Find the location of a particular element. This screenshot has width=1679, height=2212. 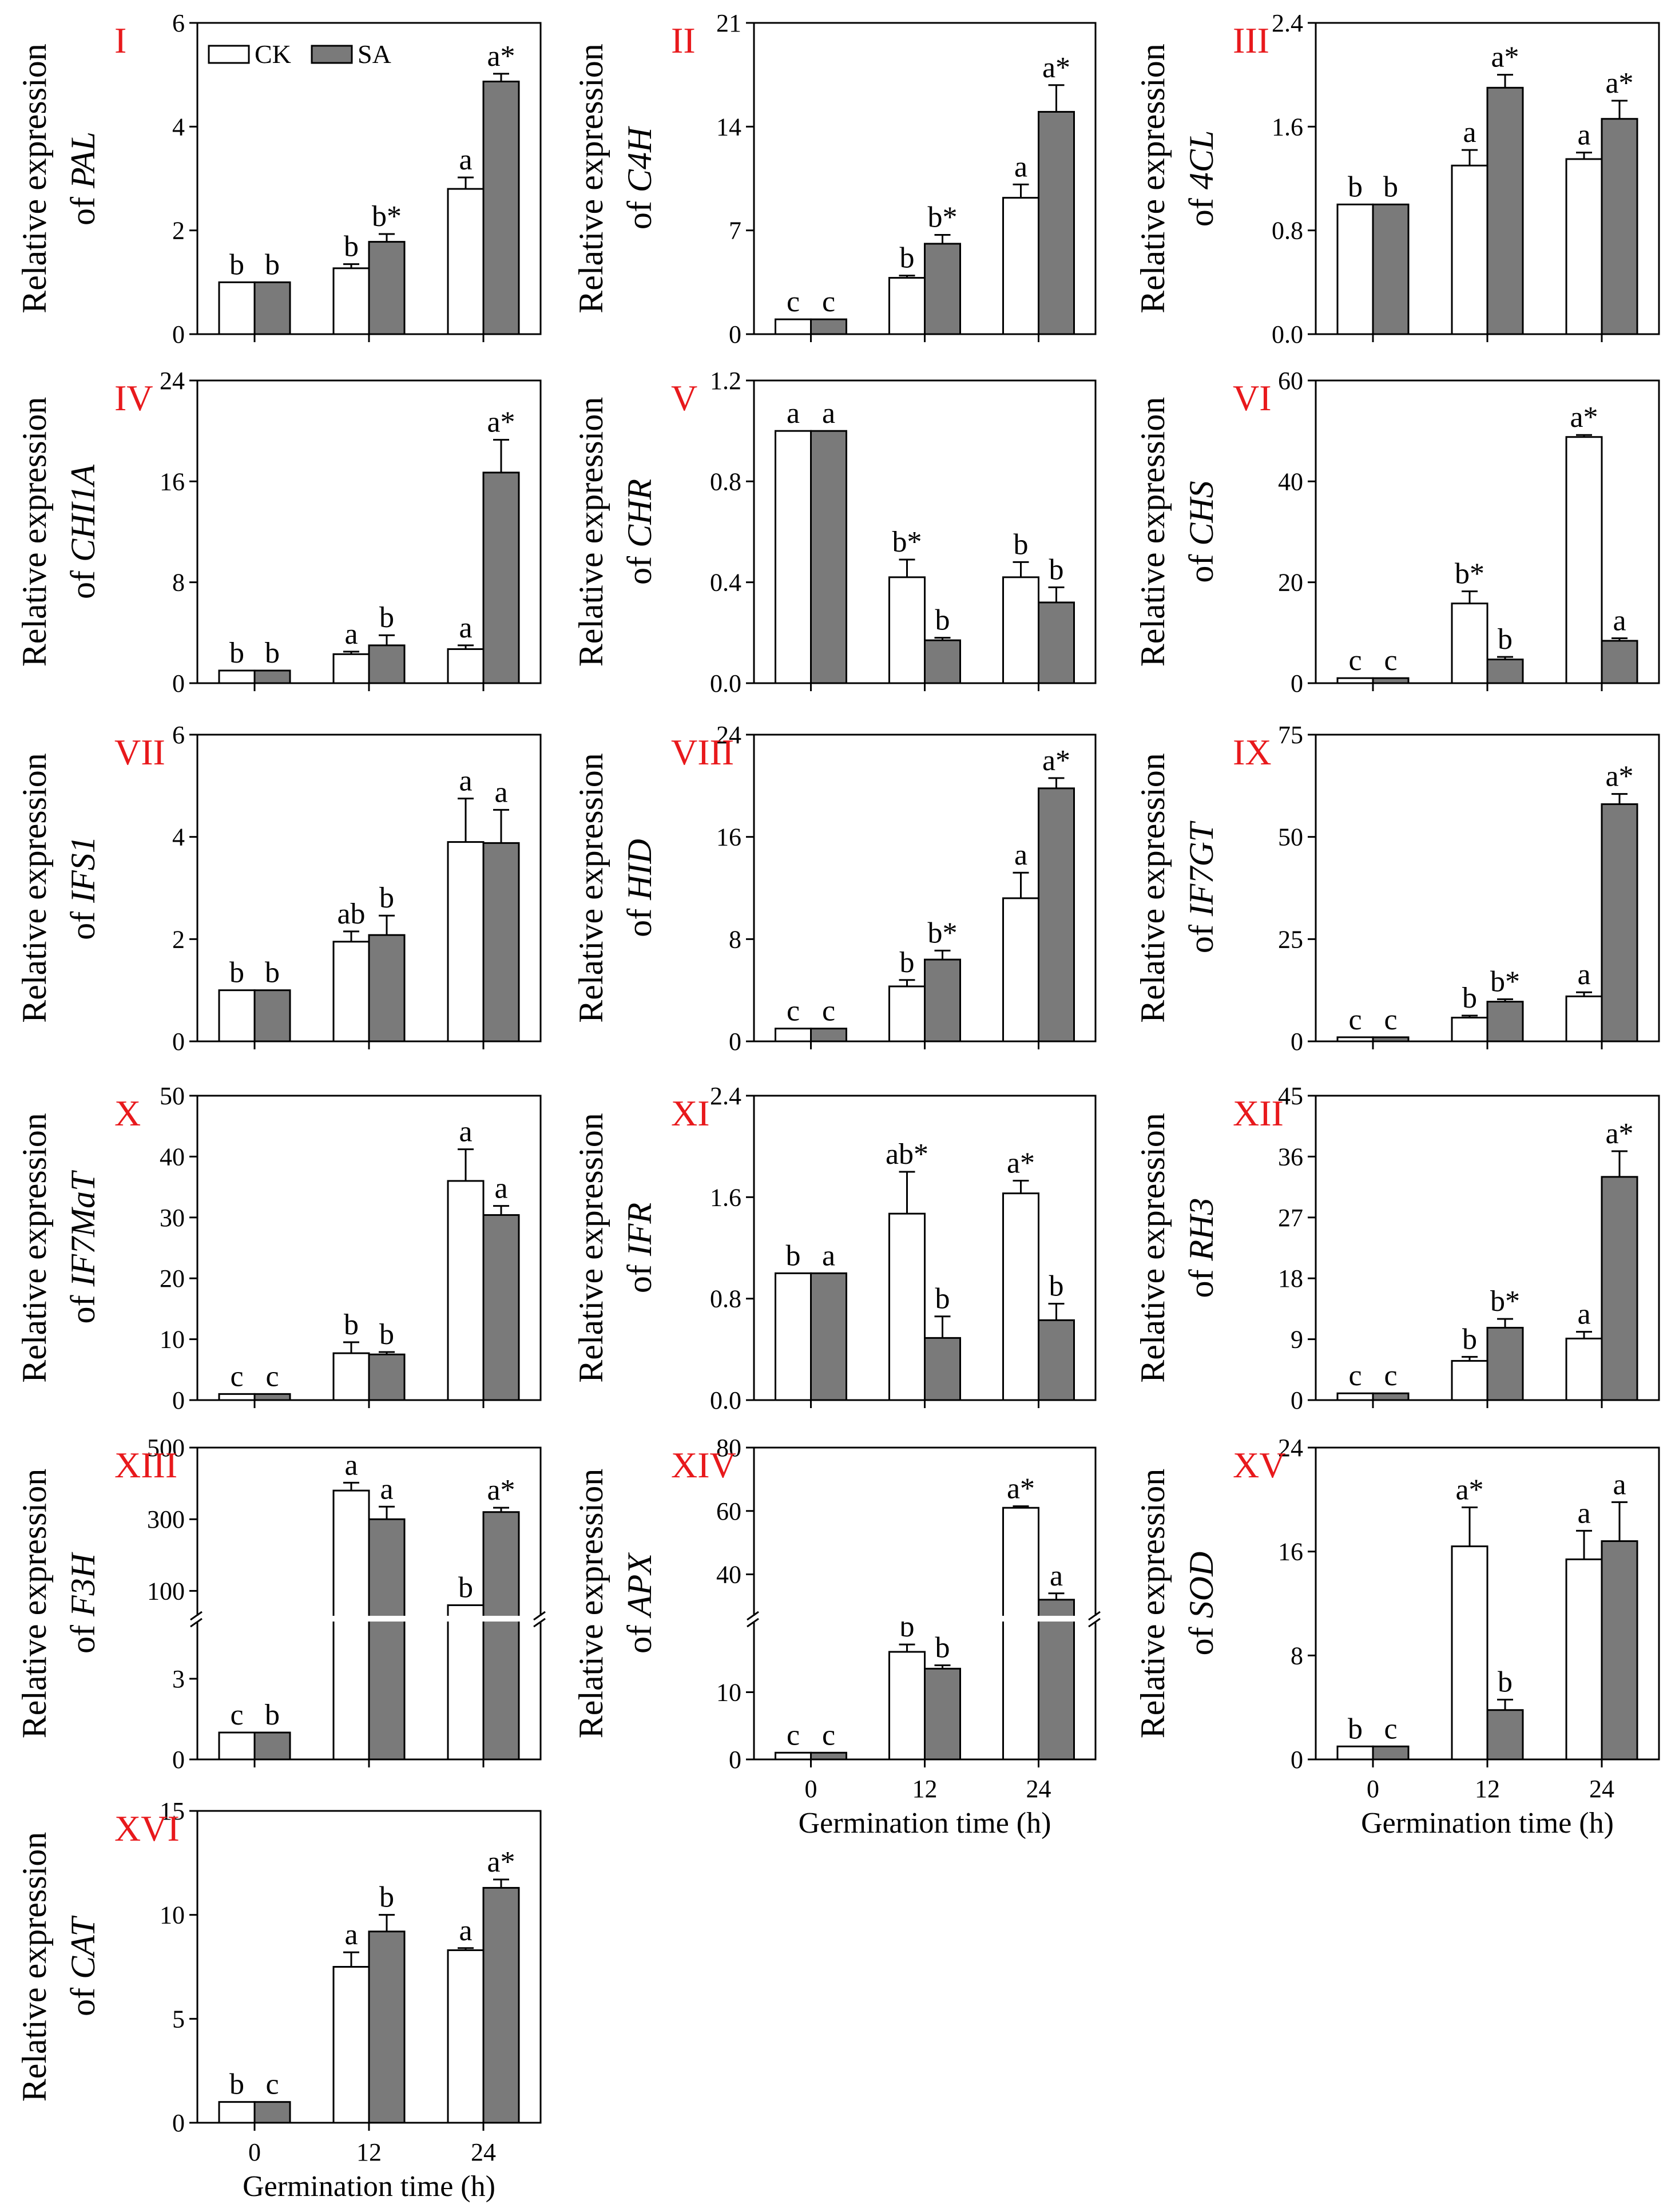

legend-swatch-ck is located at coordinates (229, 54).